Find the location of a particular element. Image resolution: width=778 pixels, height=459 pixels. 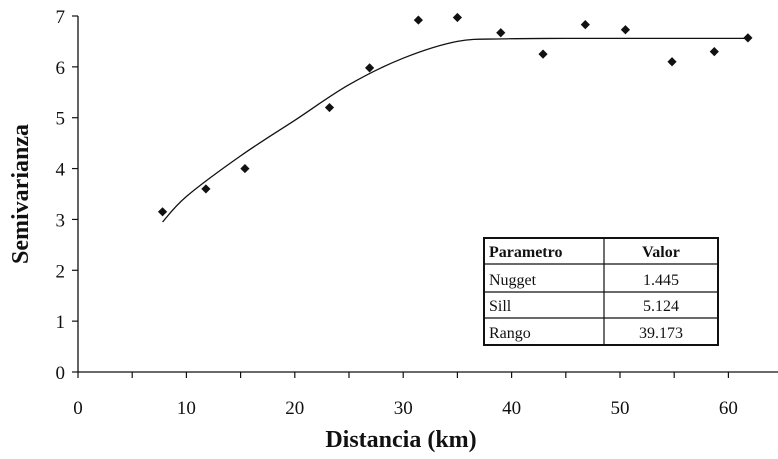

y-tick-label: 5 is located at coordinates (61, 119).